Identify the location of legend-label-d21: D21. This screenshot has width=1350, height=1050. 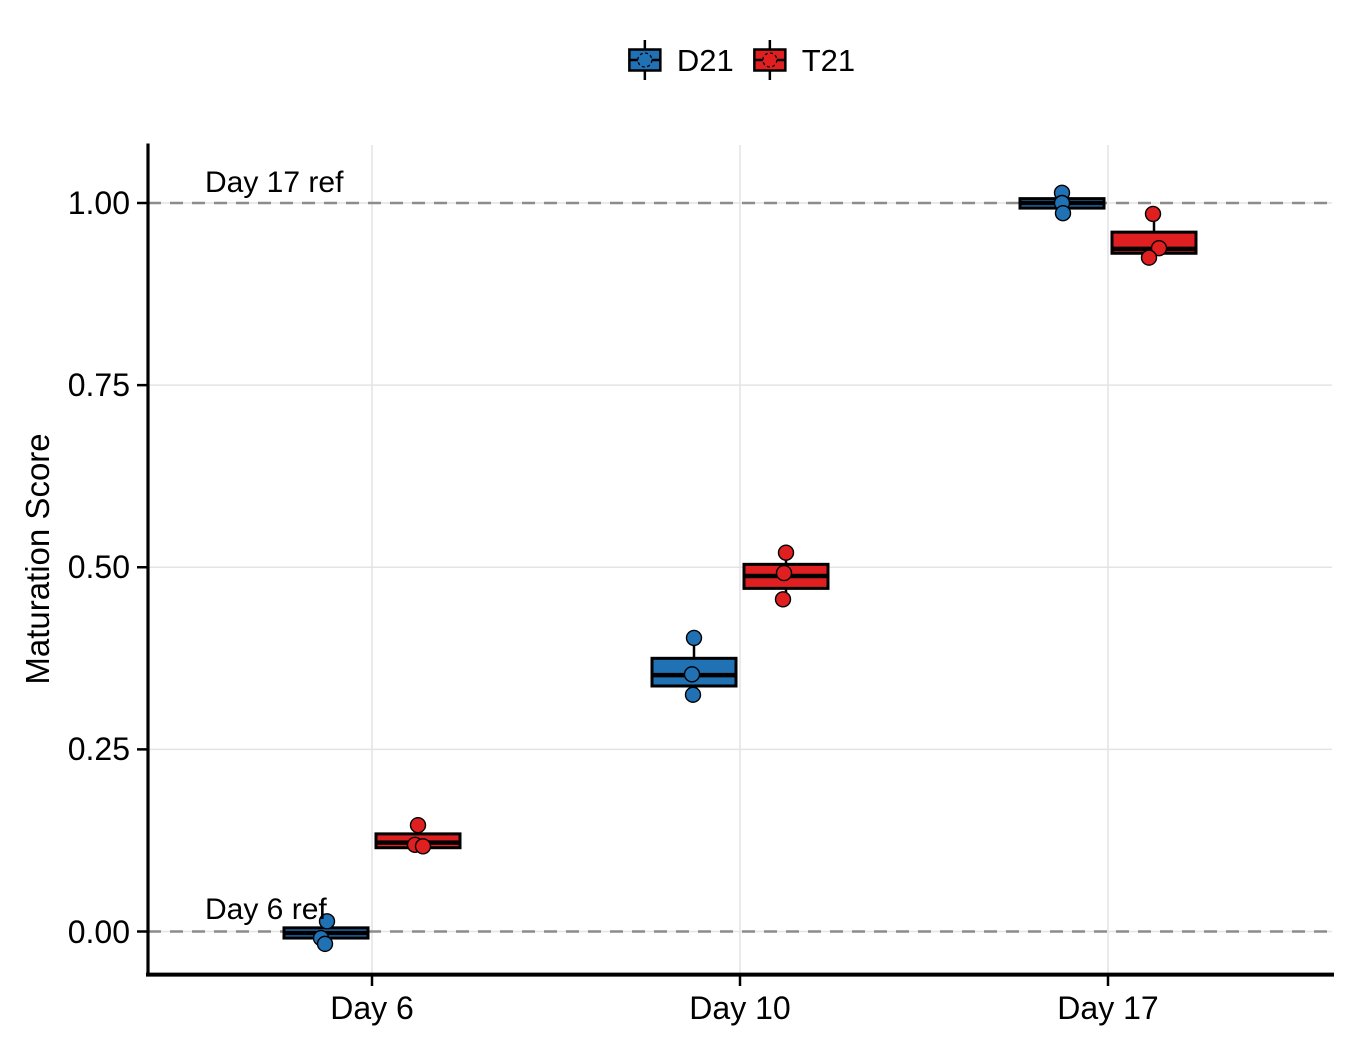
(705, 60).